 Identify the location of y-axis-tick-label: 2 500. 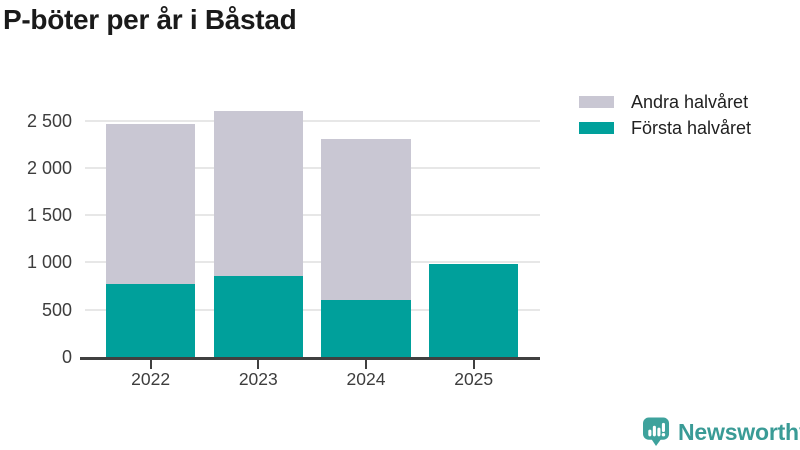
(49, 120).